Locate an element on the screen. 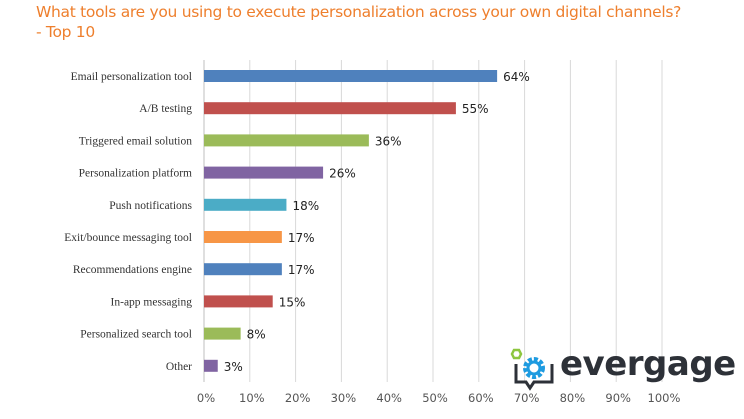 The height and width of the screenshot is (419, 744). category-label: Email personalization tool is located at coordinates (131, 77).